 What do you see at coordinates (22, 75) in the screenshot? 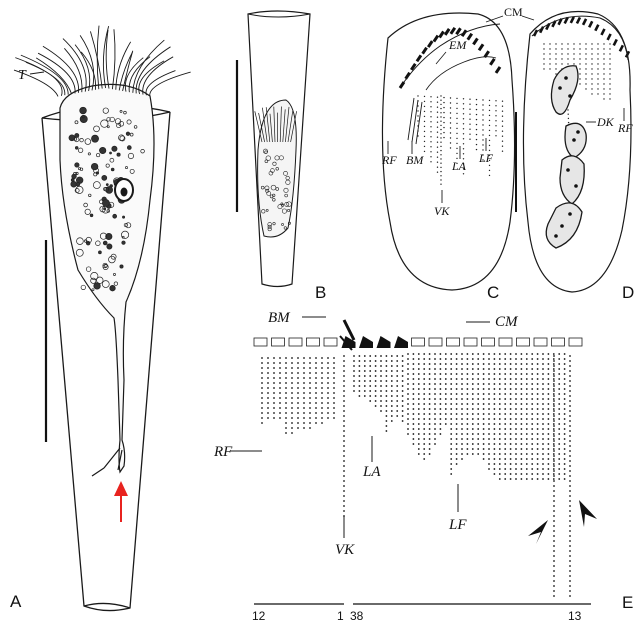
I see `label-t: T` at bounding box center [22, 75].